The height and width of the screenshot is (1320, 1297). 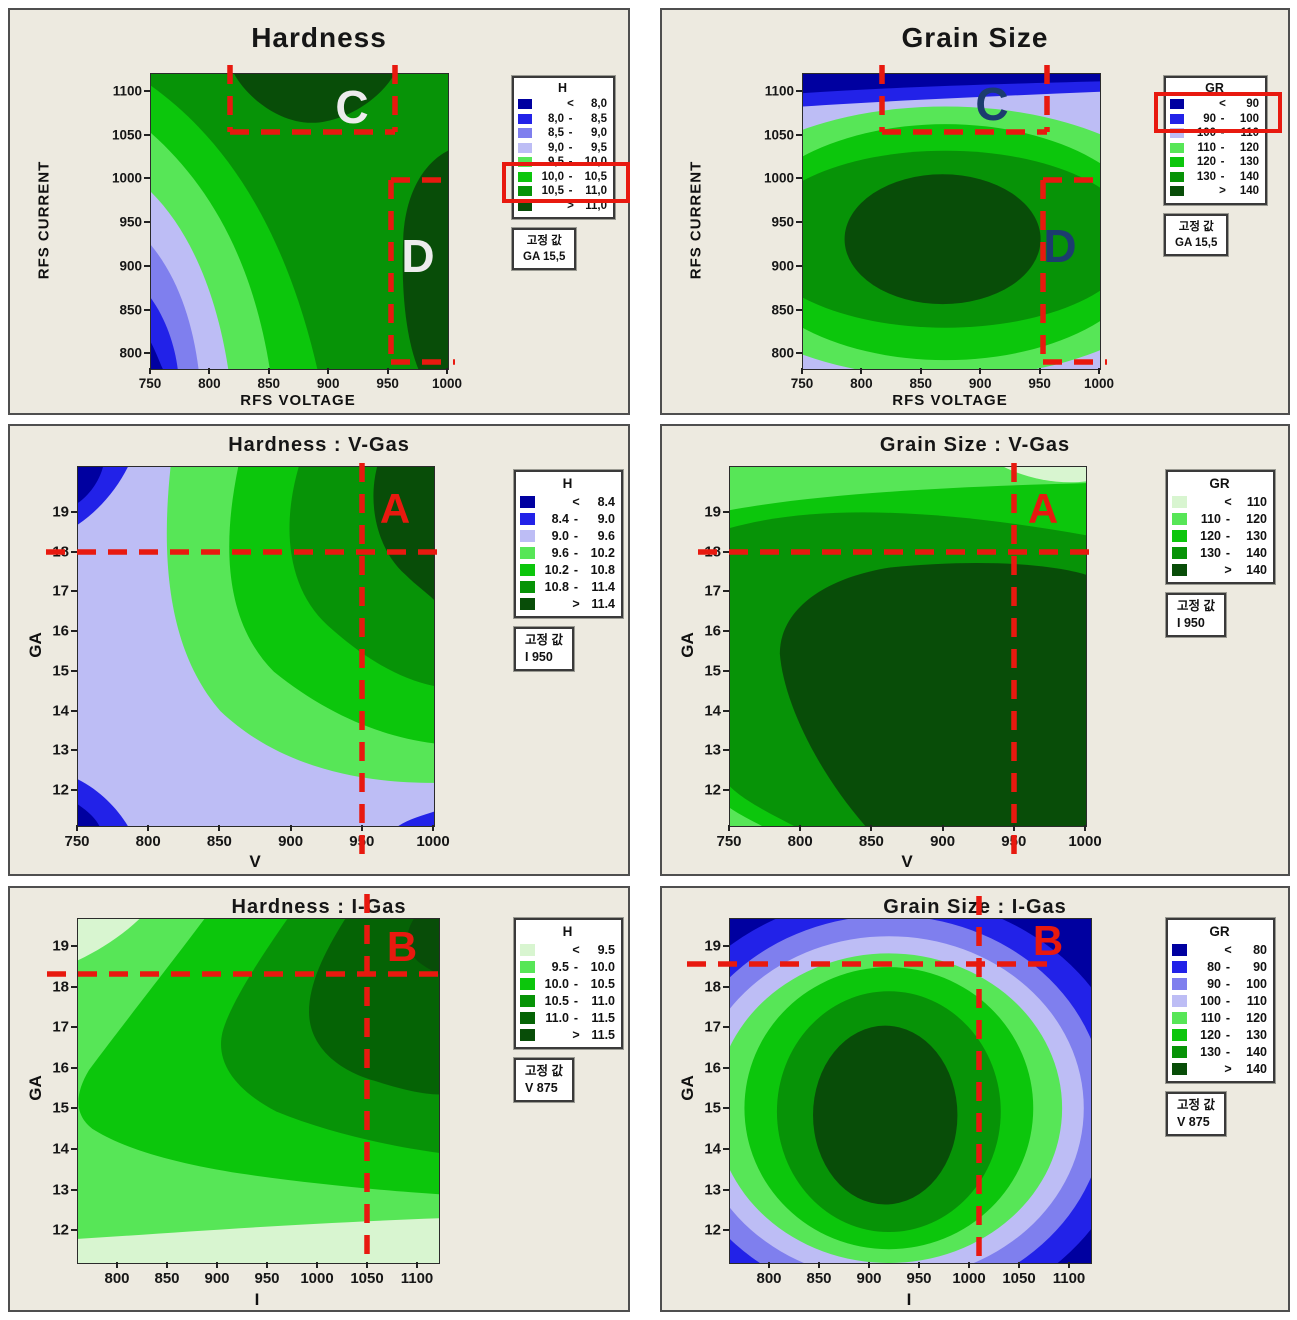 I want to click on legend-range-hi: 120, so click(x=1256, y=1017).